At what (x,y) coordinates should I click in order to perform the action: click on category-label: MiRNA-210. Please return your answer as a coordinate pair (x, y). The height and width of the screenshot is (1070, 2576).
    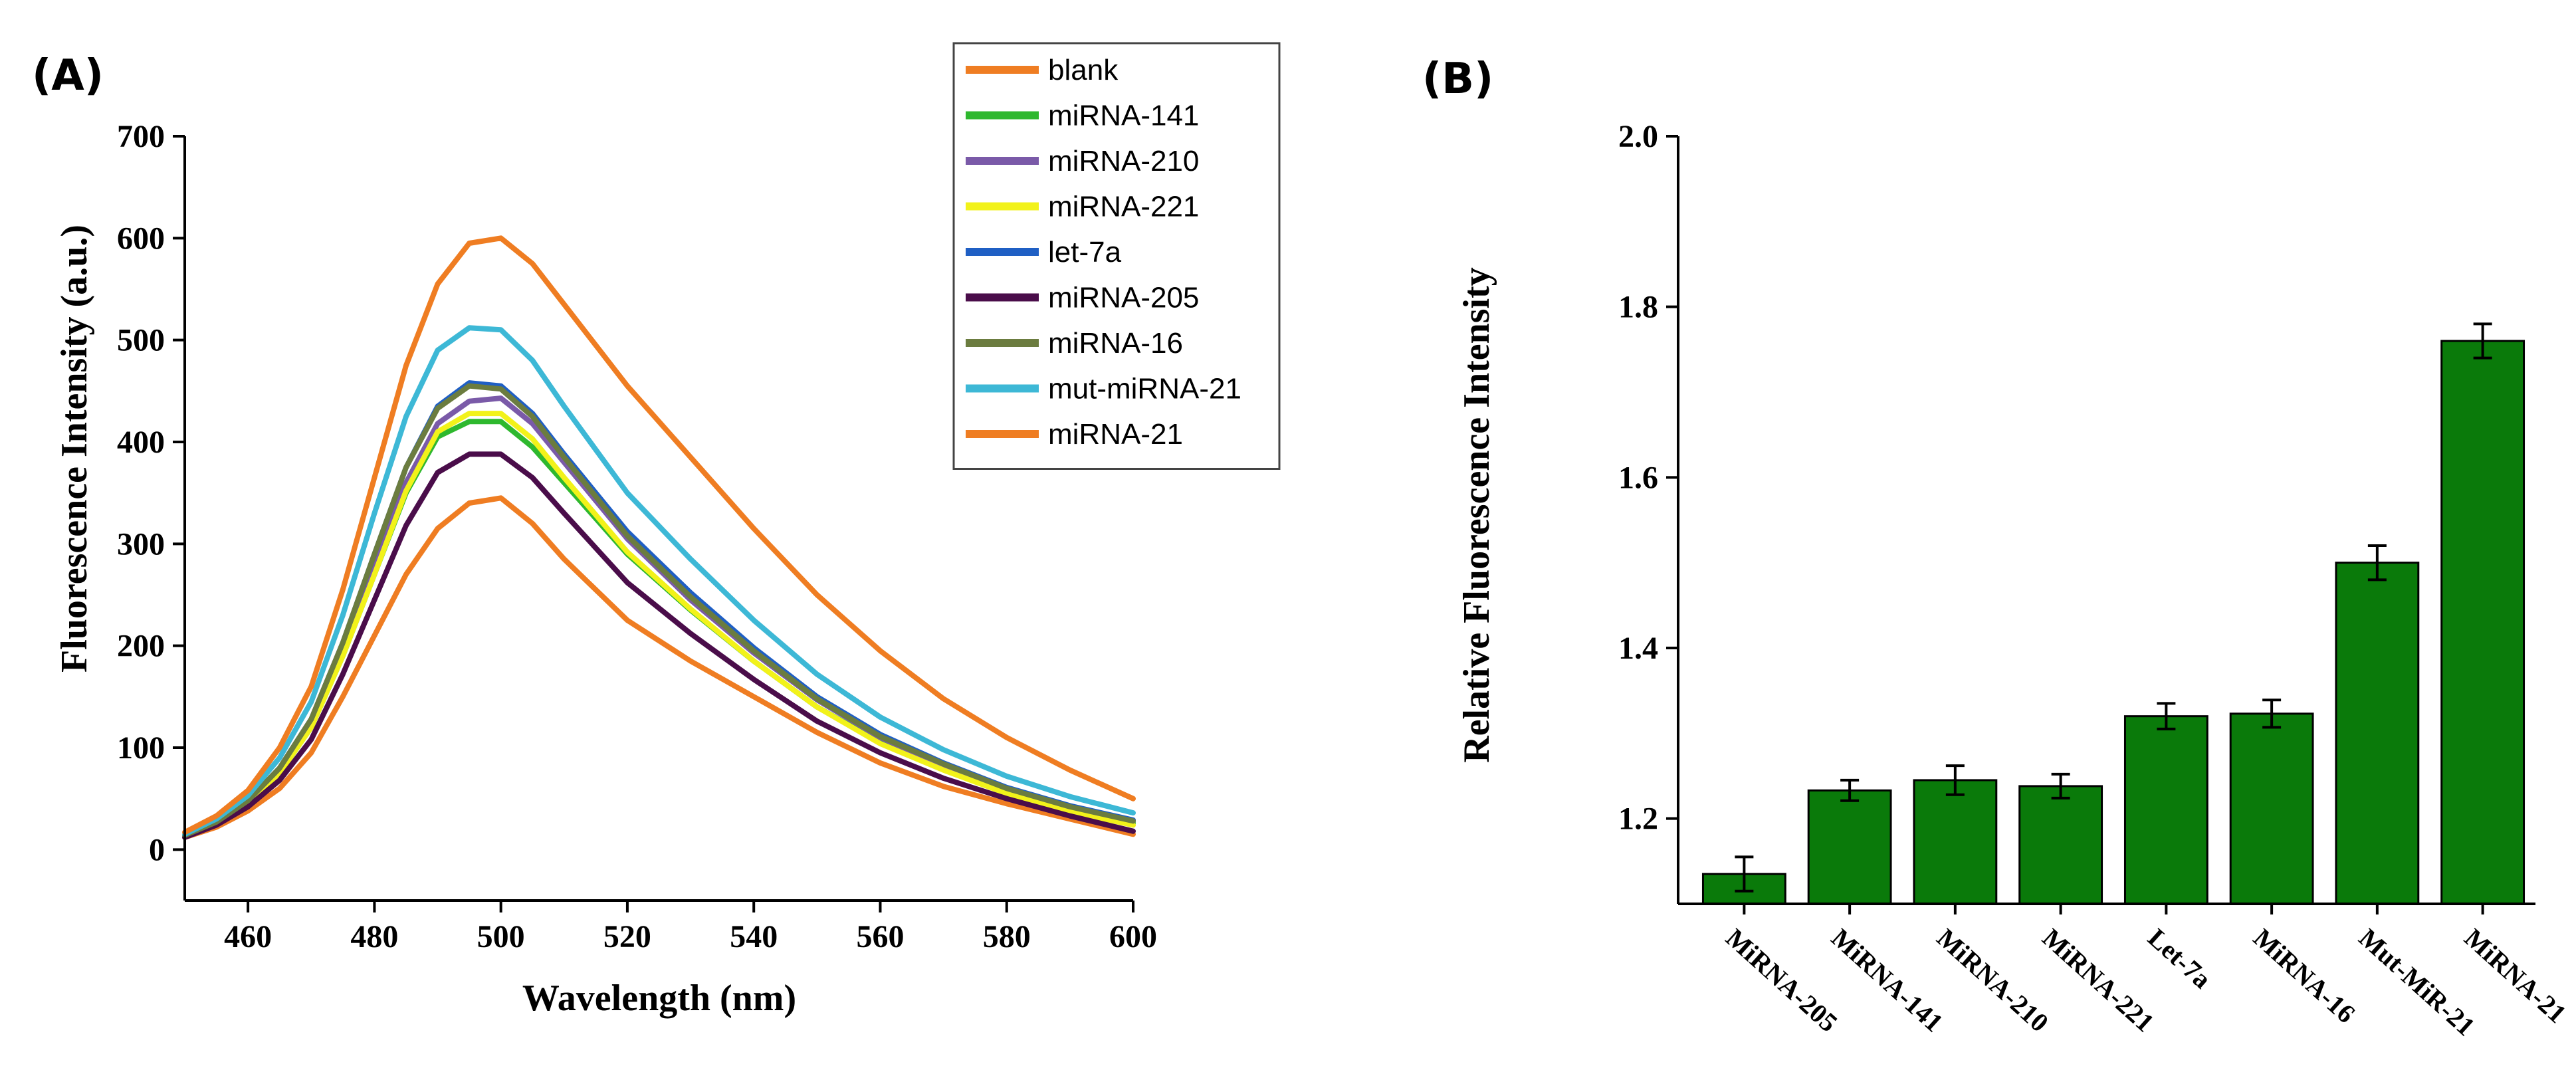
    Looking at the image, I should click on (1992, 980).